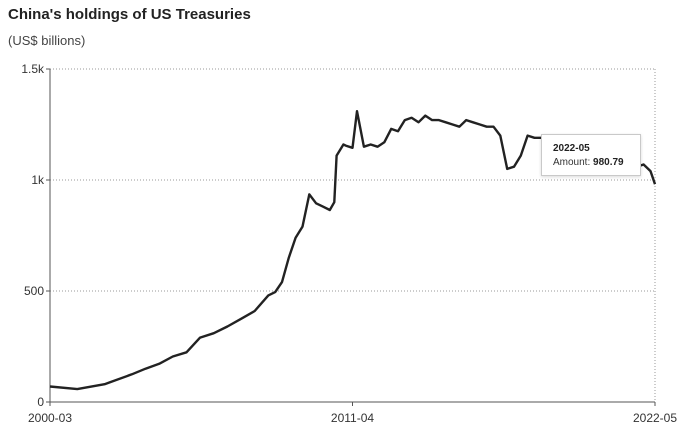 This screenshot has width=684, height=440. I want to click on y-tick-label-2: 1k, so click(38, 180).